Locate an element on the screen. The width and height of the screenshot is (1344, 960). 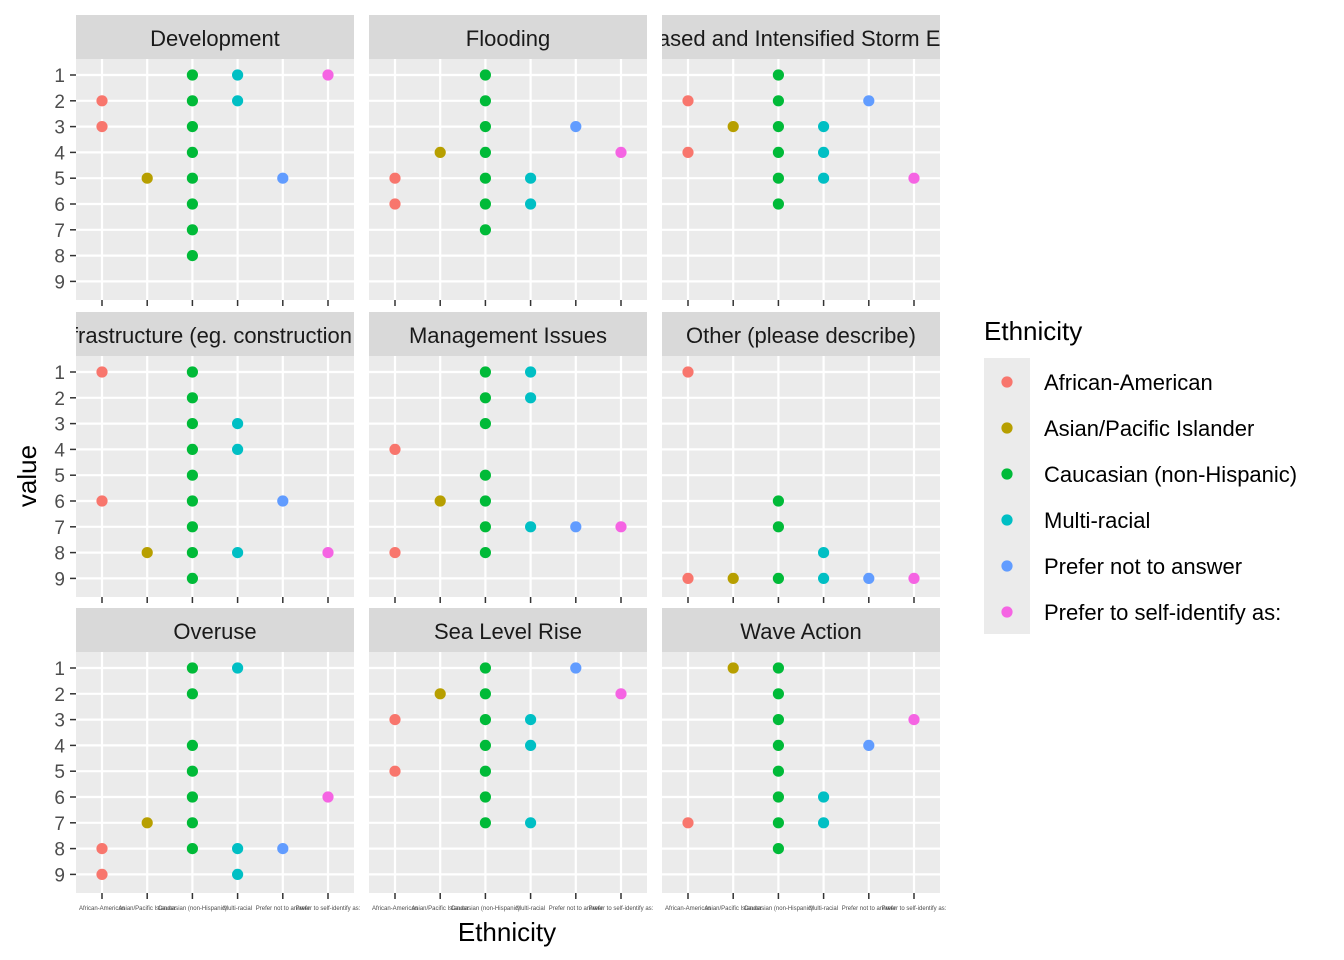
facet-panel: Management Issues is located at coordinates (508, 457).